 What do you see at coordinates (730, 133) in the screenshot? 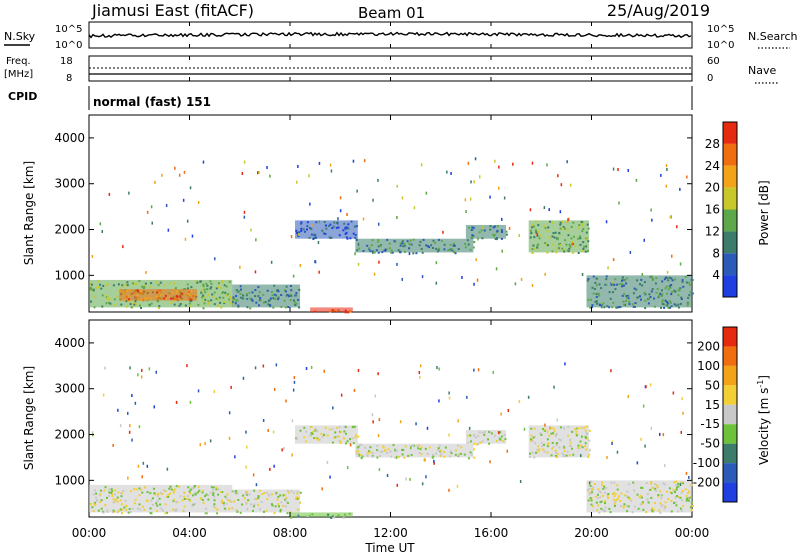
I see `power-colorbar-segment` at bounding box center [730, 133].